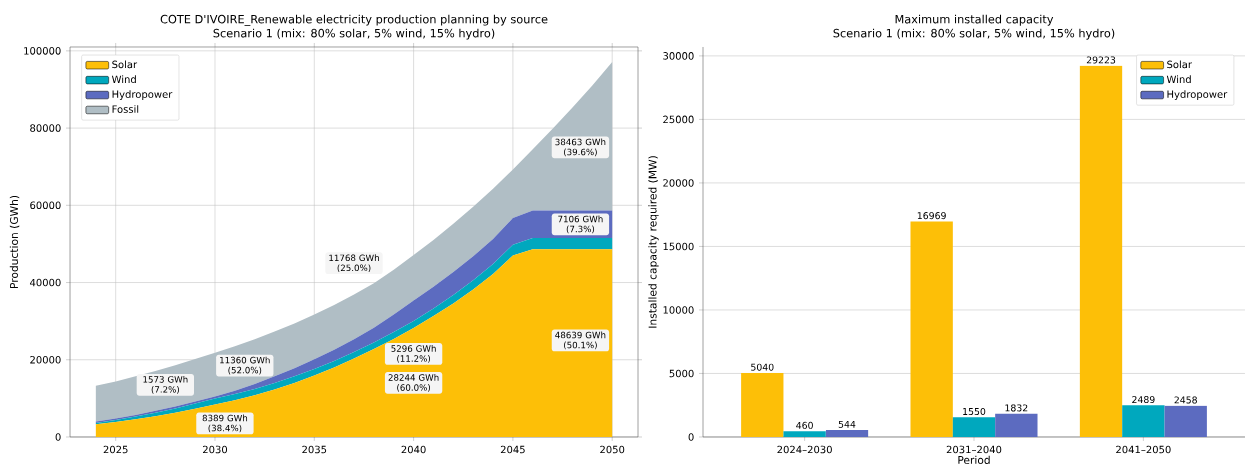  What do you see at coordinates (678, 119) in the screenshot?
I see `y-tick-label: 25000` at bounding box center [678, 119].